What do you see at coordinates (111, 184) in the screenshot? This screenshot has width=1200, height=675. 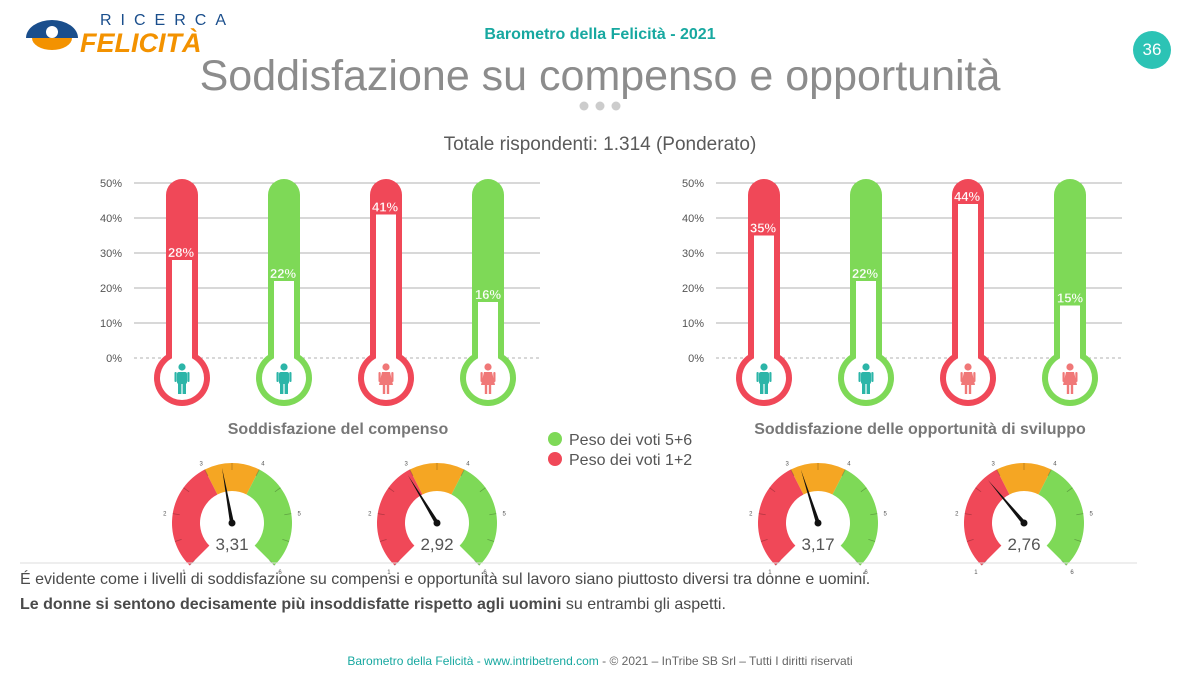 I see `y-tick-label: 50%` at bounding box center [111, 184].